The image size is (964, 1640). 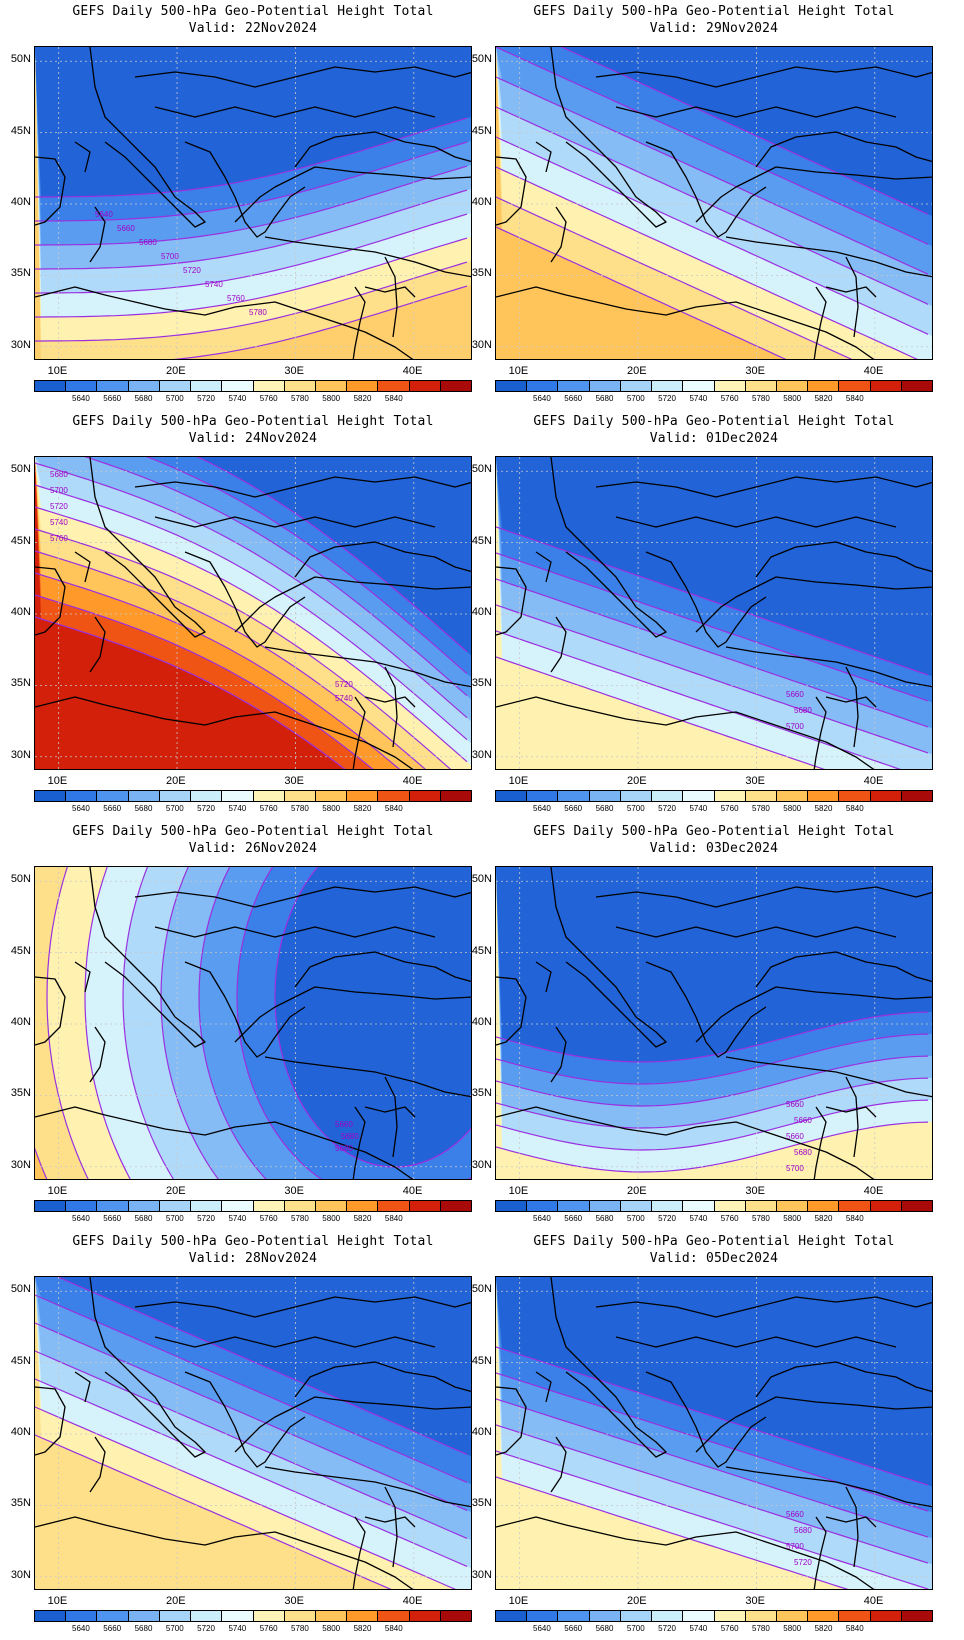 What do you see at coordinates (59, 522) in the screenshot?
I see `contour-label: 5740` at bounding box center [59, 522].